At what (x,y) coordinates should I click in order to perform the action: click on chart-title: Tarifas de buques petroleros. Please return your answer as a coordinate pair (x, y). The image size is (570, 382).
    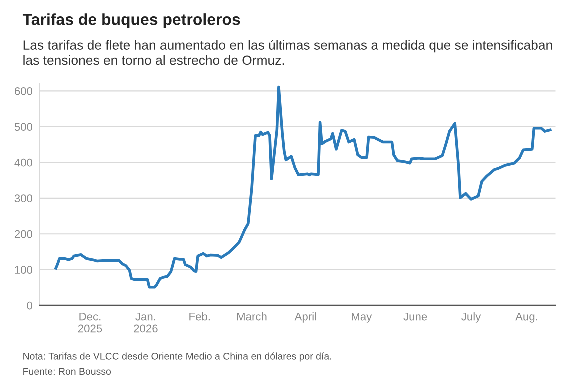
    Looking at the image, I should click on (131, 21).